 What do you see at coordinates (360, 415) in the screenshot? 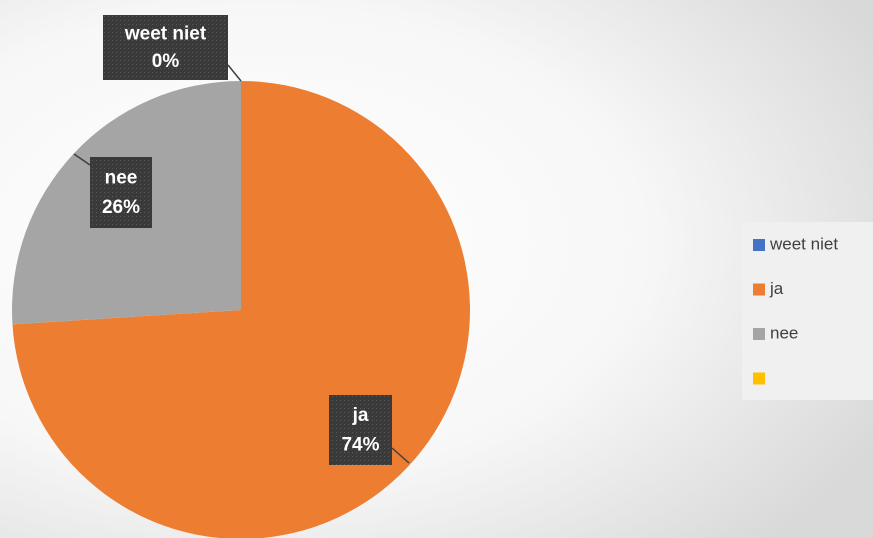
I see `label-category: ja` at bounding box center [360, 415].